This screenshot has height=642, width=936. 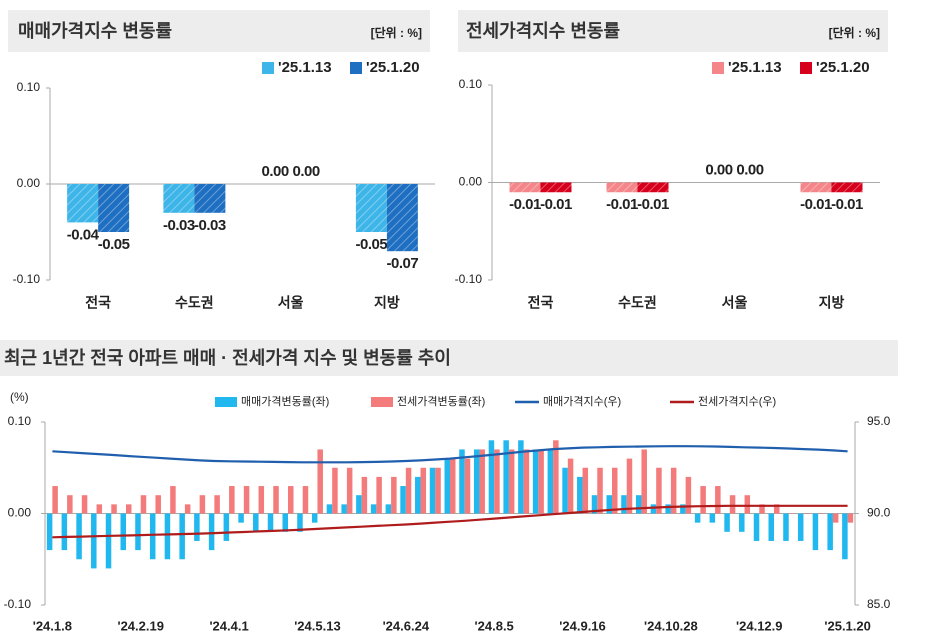 I want to click on legend-label: 매매가격변동률(좌), so click(x=285, y=401).